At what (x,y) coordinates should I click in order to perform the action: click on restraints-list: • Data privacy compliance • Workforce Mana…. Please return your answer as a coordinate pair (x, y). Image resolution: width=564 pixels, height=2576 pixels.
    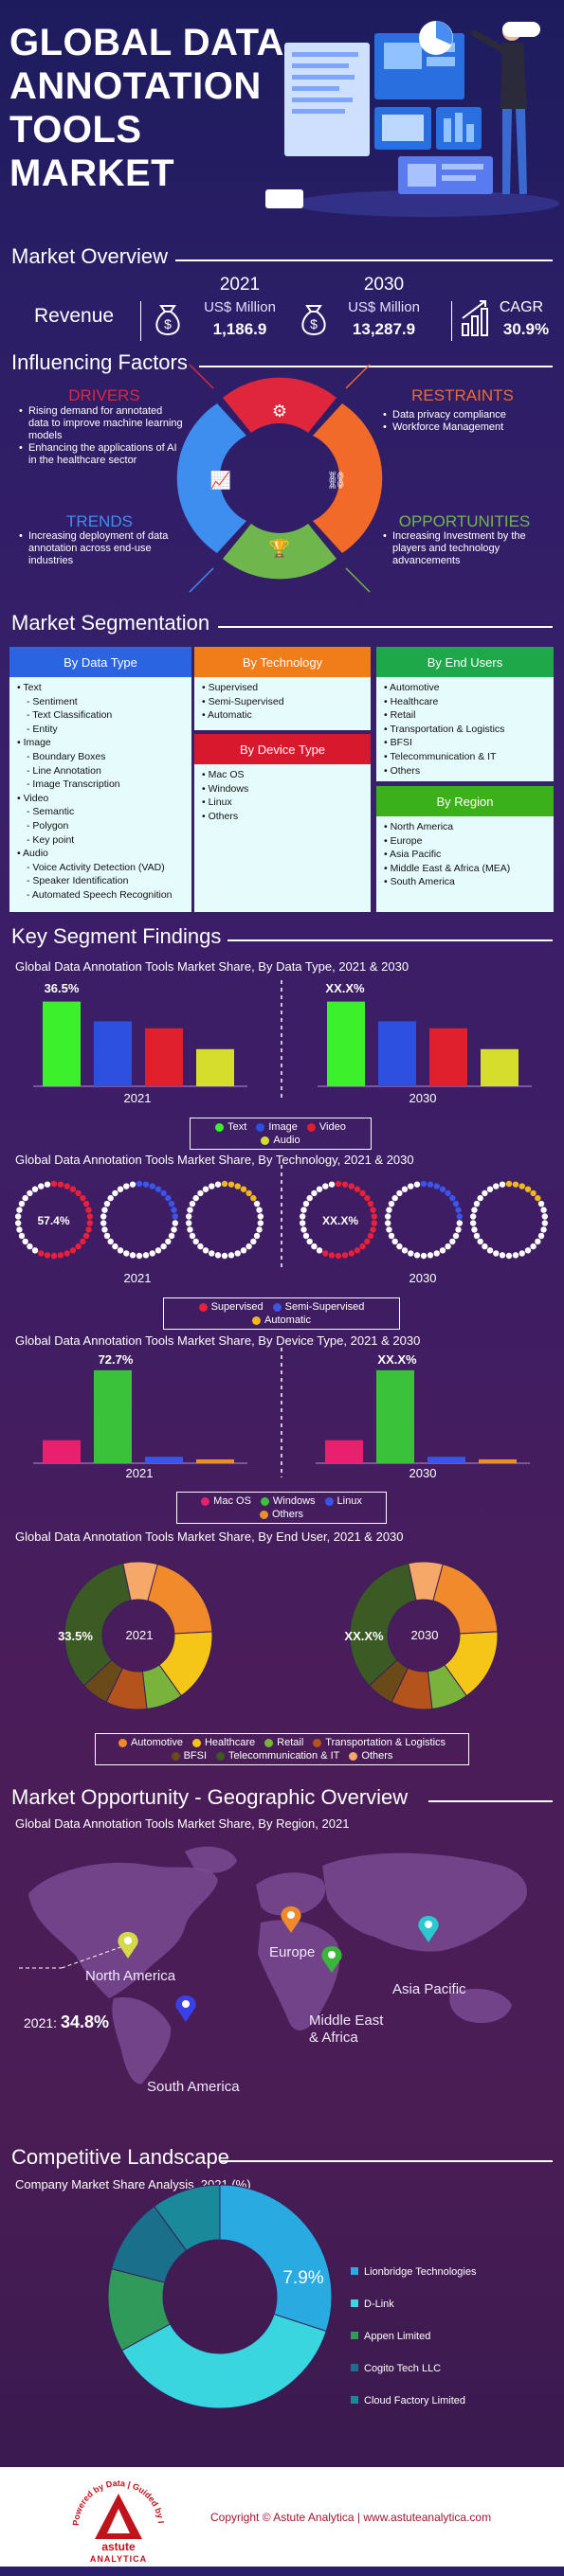
    Looking at the image, I should click on (469, 421).